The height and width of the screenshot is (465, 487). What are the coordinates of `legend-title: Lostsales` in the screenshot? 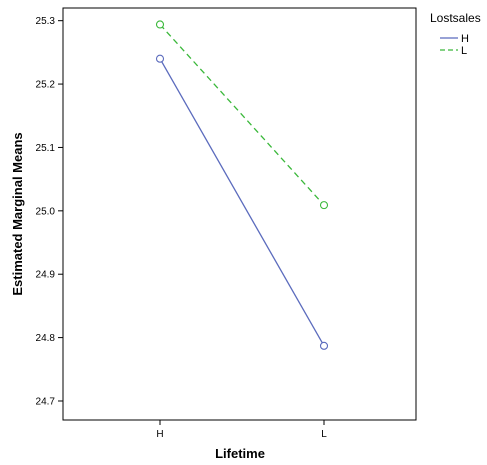 It's located at (455, 18).